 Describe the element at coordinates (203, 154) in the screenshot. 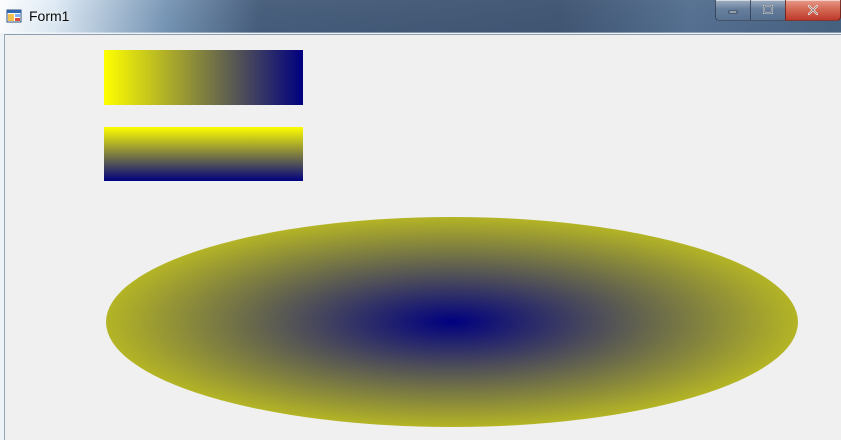

I see `vertical-gradient-rectangle` at that location.